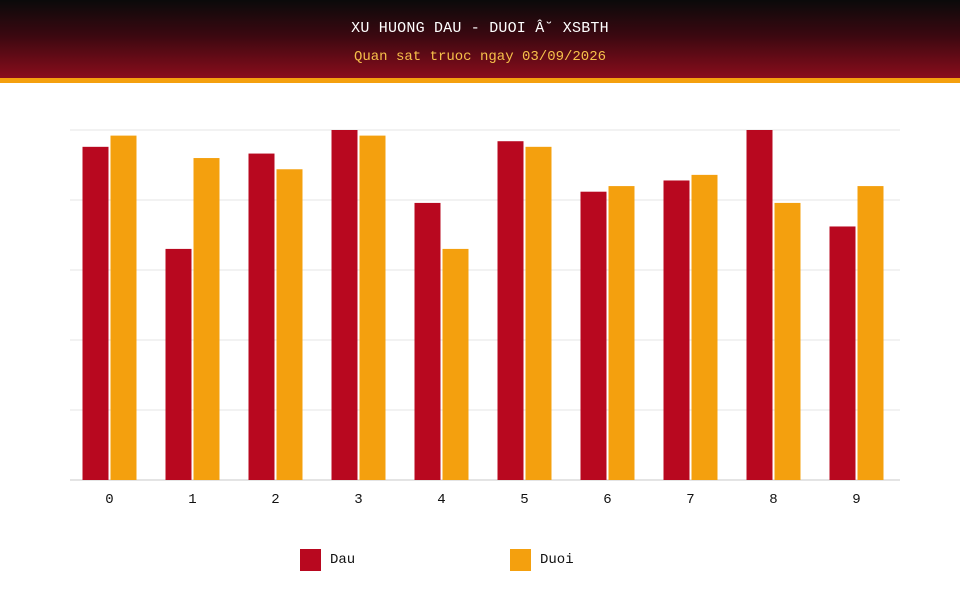 The width and height of the screenshot is (960, 610). Describe the element at coordinates (192, 500) in the screenshot. I see `x-tick-label: 1` at that location.